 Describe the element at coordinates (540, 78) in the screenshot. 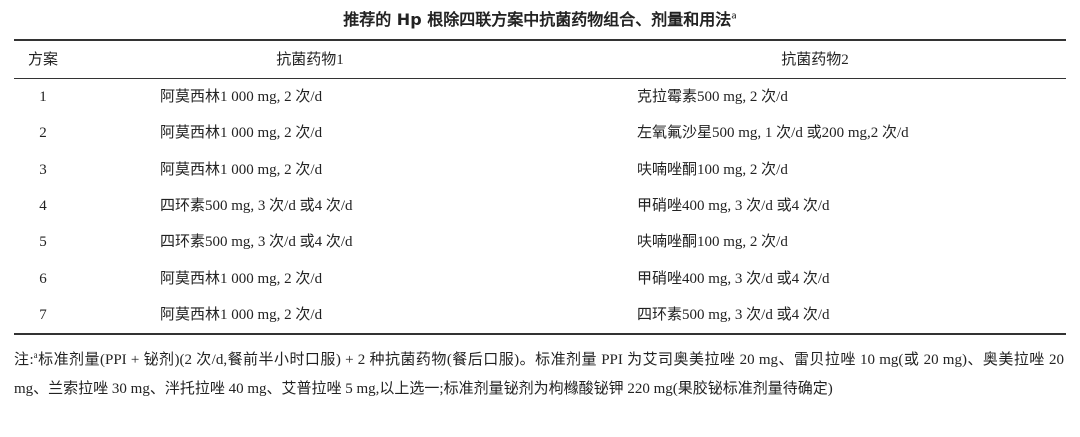

I see `header-rule` at that location.